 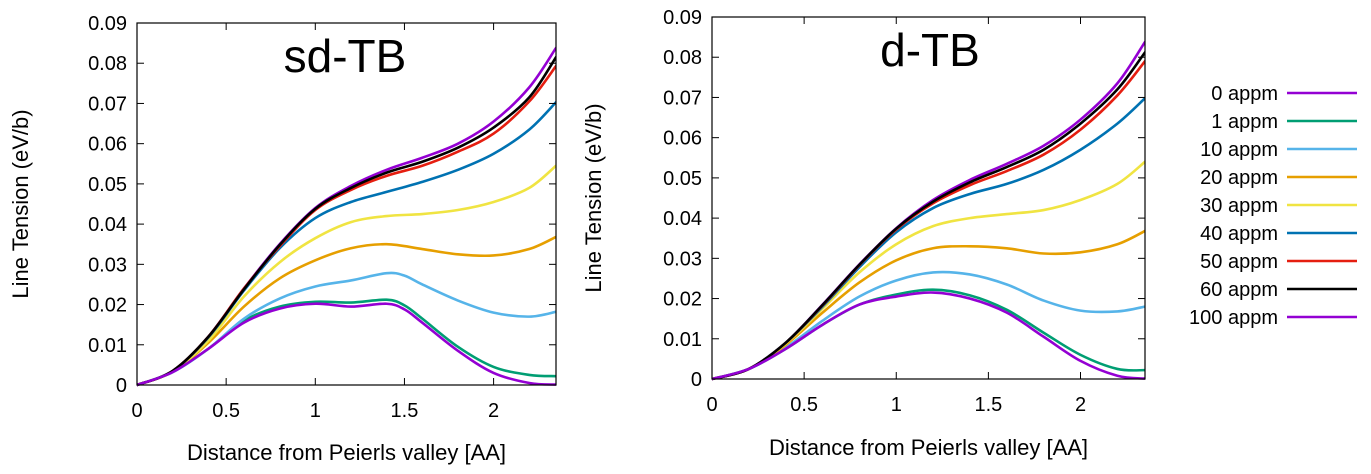 I want to click on legend-label: 10 appm, so click(x=1239, y=150).